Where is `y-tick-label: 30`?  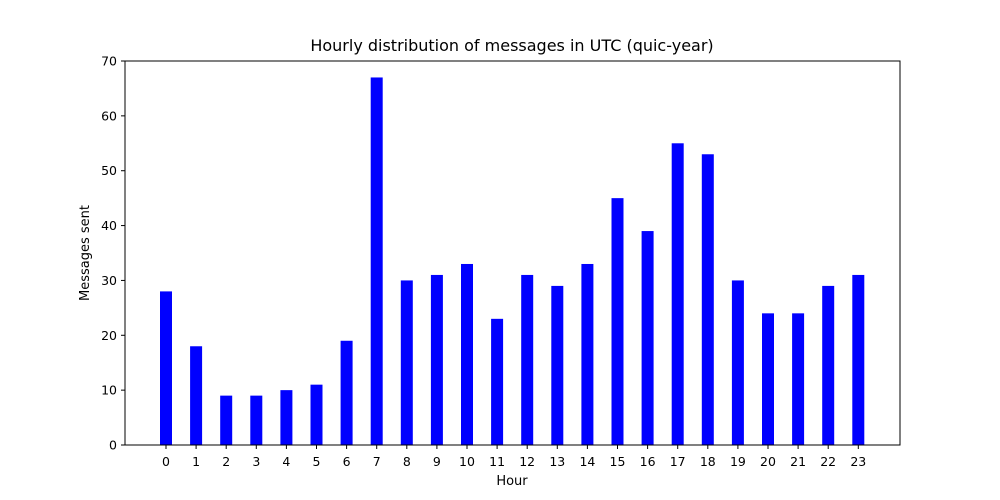 y-tick-label: 30 is located at coordinates (109, 280).